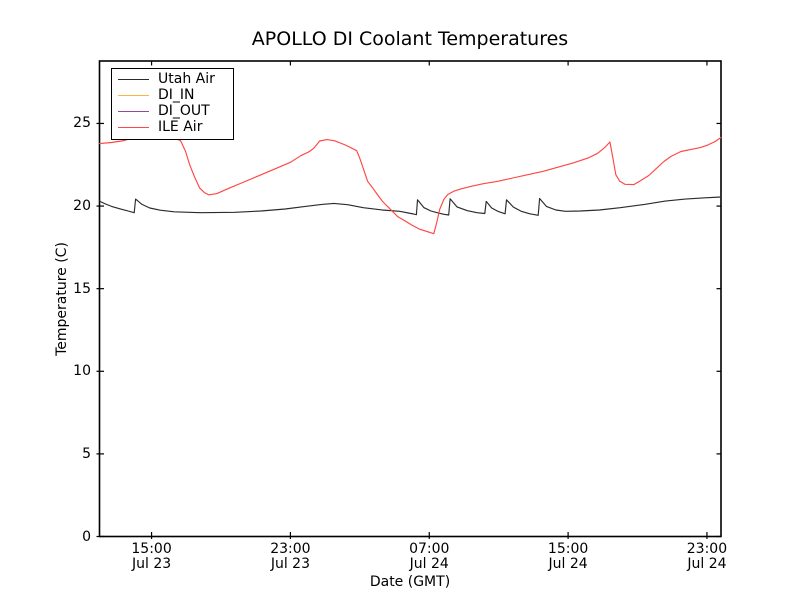 The width and height of the screenshot is (800, 600). I want to click on legend-row: ILE Air, so click(172, 127).